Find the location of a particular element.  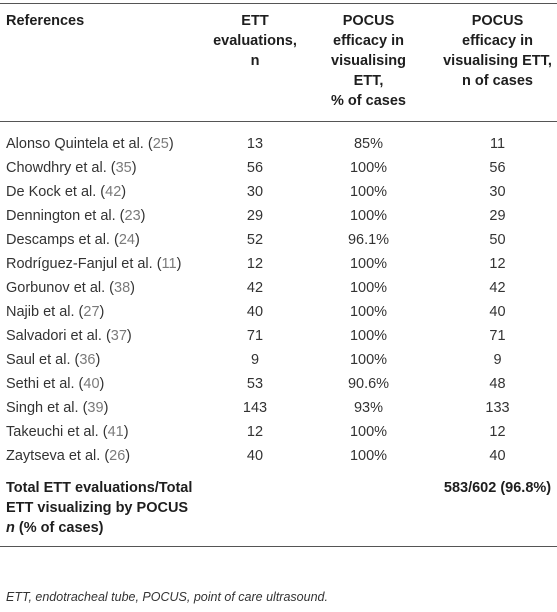

citation-number-link: 26 is located at coordinates (117, 456).